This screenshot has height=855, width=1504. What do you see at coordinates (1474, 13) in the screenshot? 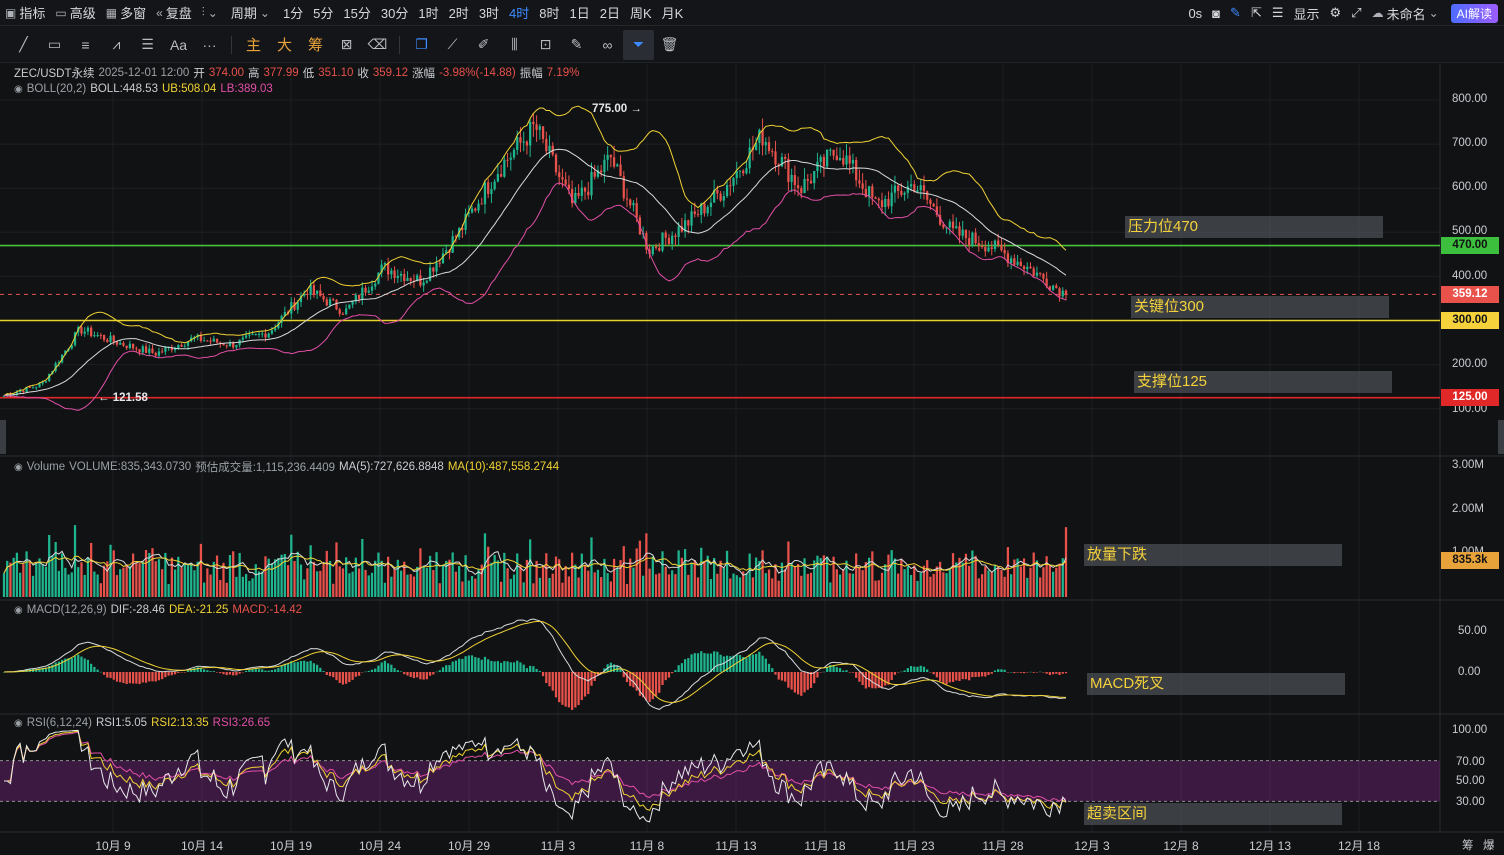
I see `ai-interpret-button: AI解读` at bounding box center [1474, 13].